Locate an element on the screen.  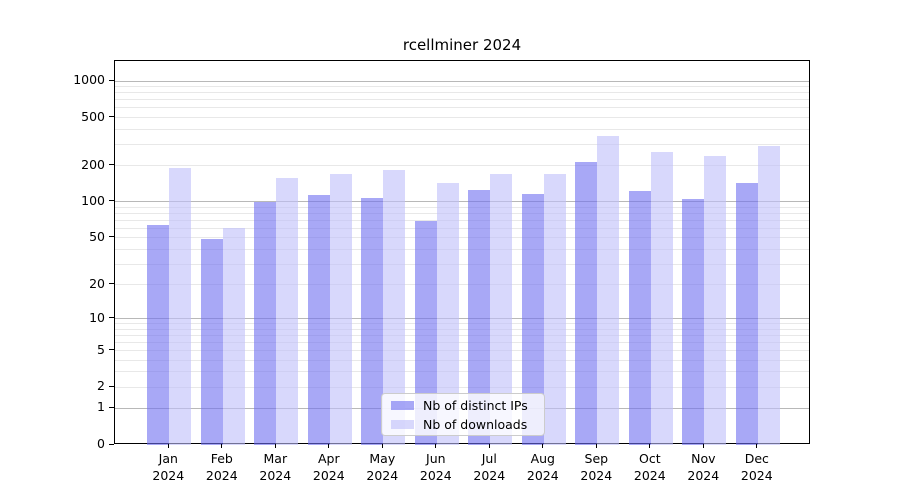
y-tick-label: 0 is located at coordinates (101, 443).